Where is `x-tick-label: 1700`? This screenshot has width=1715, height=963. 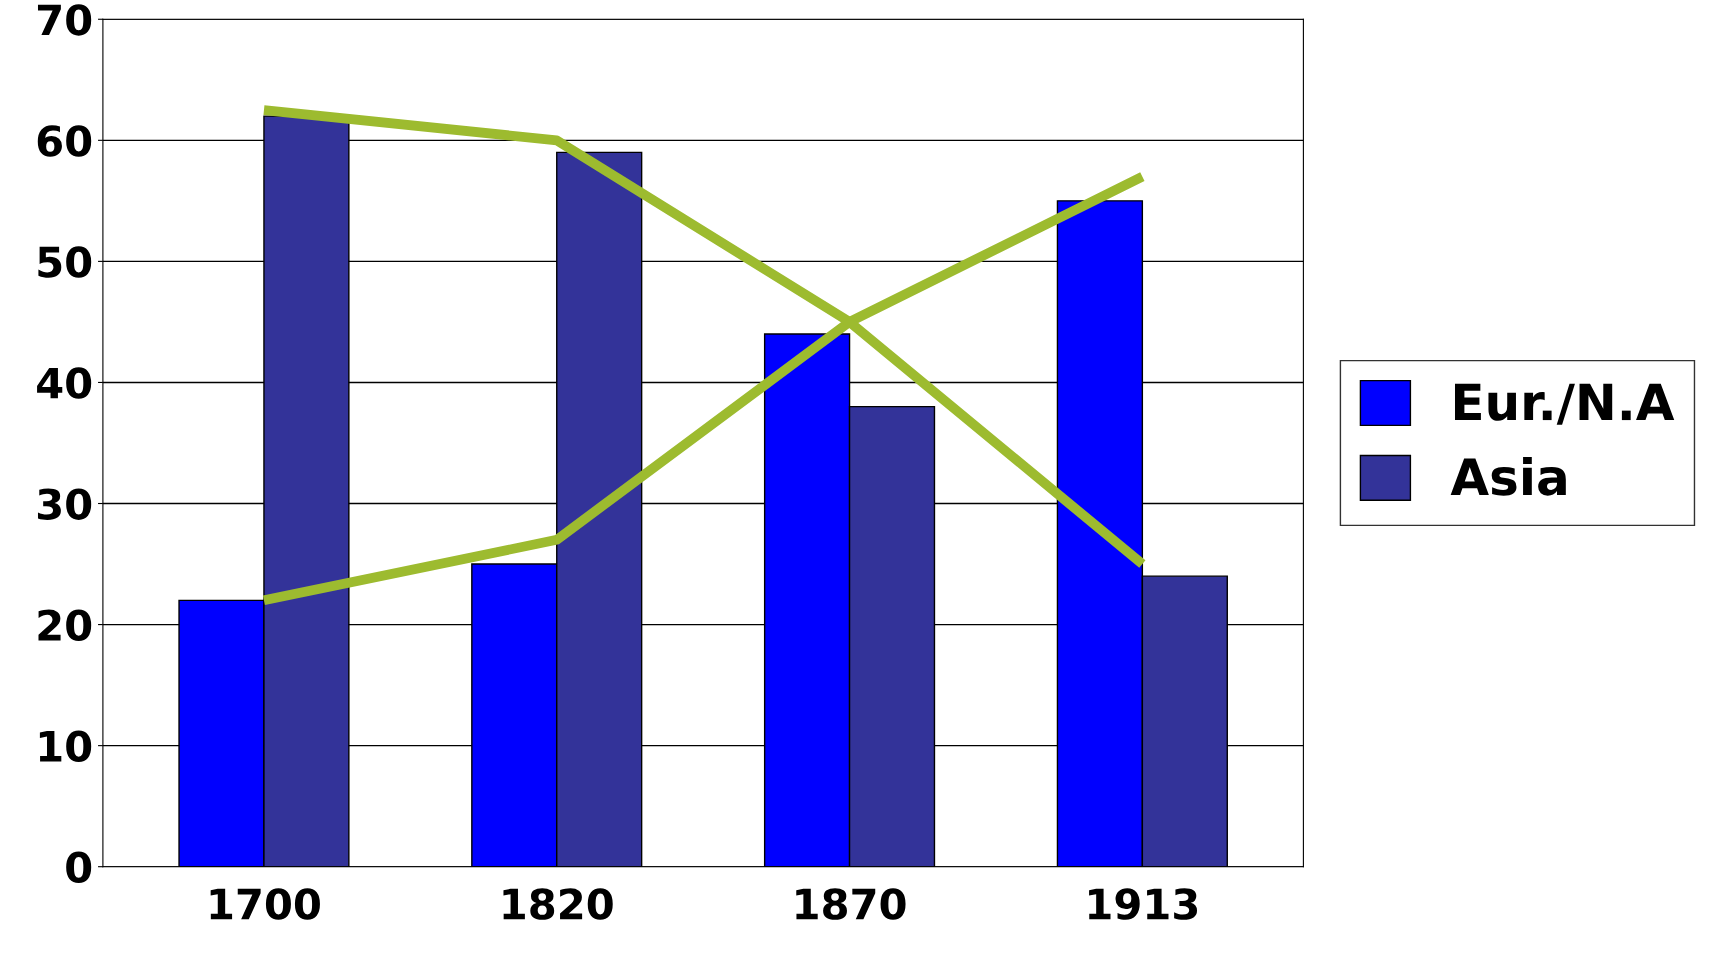
x-tick-label: 1700 is located at coordinates (265, 904).